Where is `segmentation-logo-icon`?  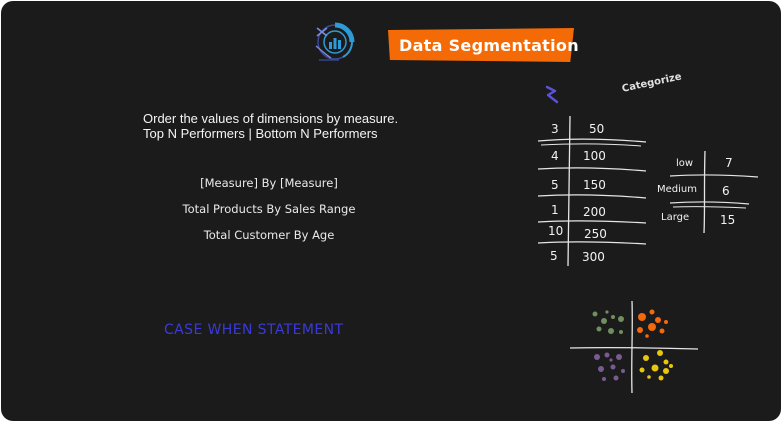
segmentation-logo-icon is located at coordinates (335, 41).